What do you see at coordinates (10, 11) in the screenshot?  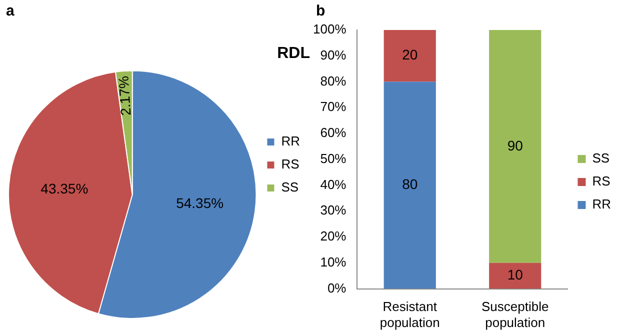 I see `text: a` at bounding box center [10, 11].